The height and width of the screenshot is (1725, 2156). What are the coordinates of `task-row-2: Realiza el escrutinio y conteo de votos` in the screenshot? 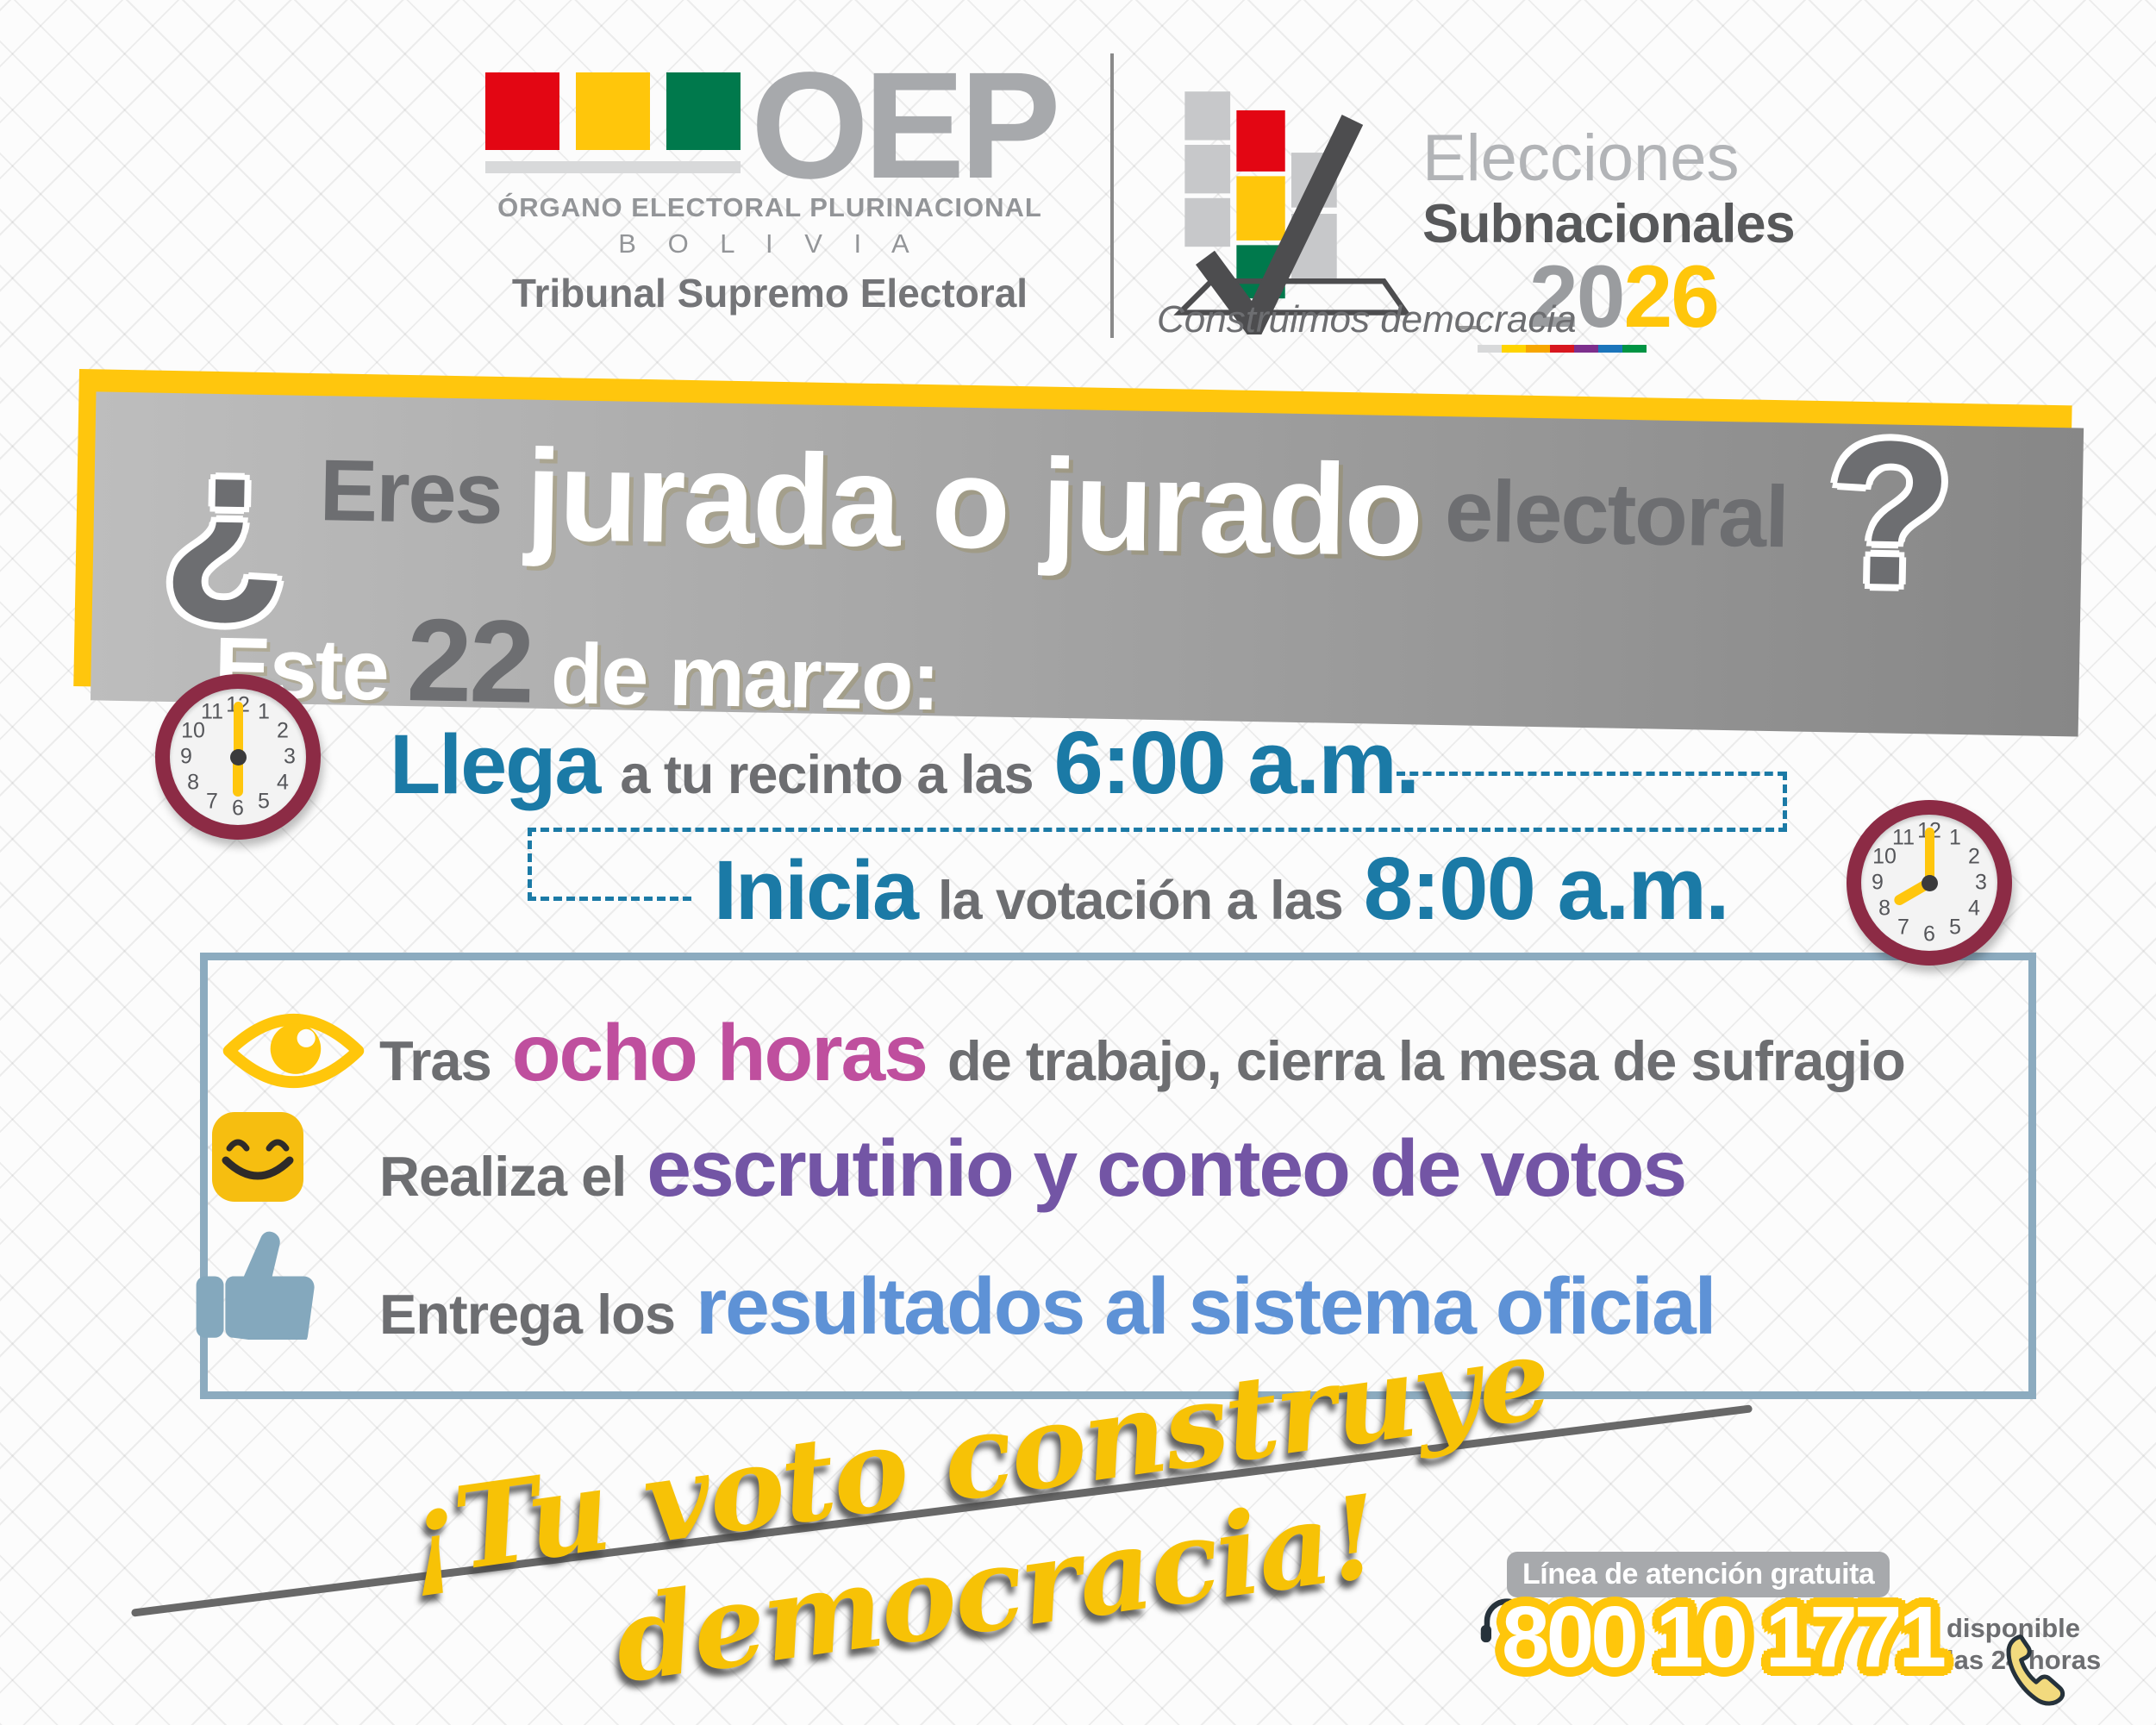 It's located at (1042, 1168).